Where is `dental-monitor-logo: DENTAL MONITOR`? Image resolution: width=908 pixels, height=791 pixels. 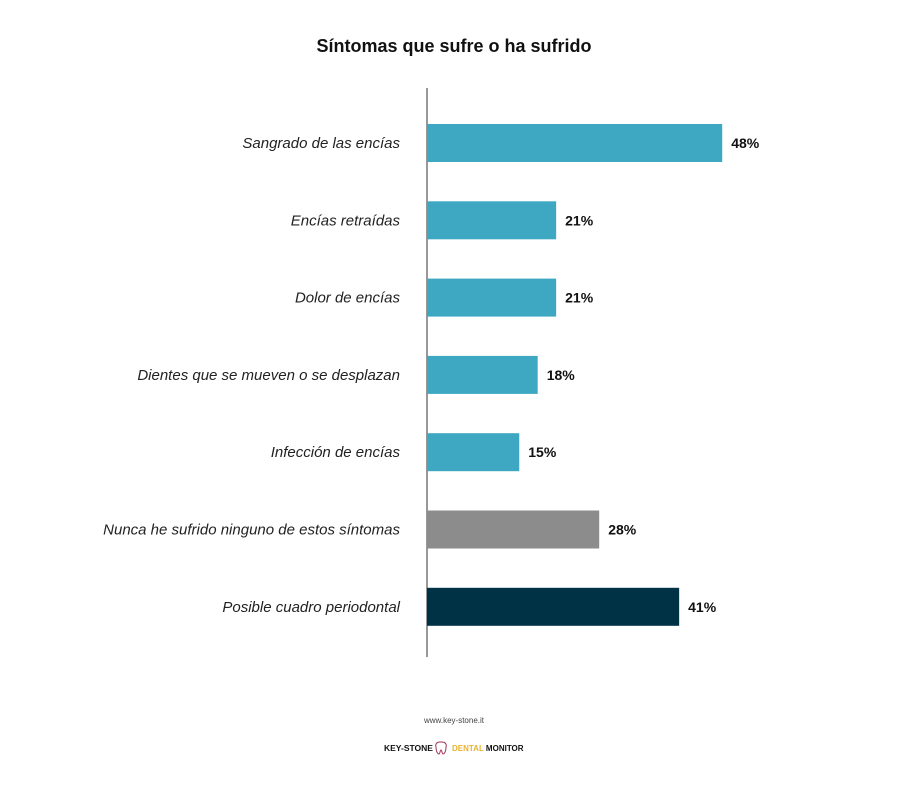 dental-monitor-logo: DENTAL MONITOR is located at coordinates (488, 748).